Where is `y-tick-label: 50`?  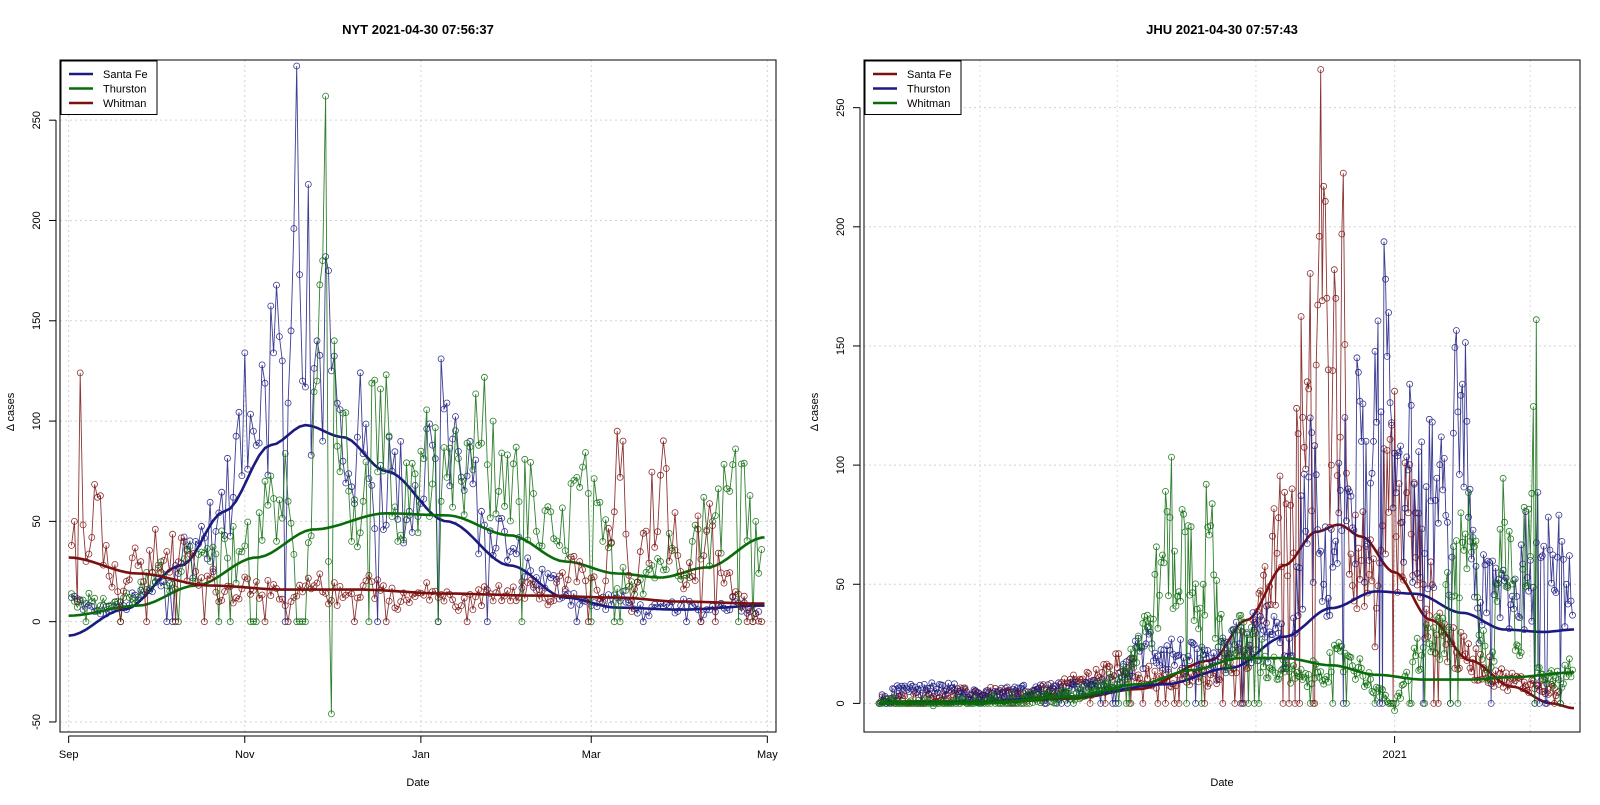 y-tick-label: 50 is located at coordinates (841, 584).